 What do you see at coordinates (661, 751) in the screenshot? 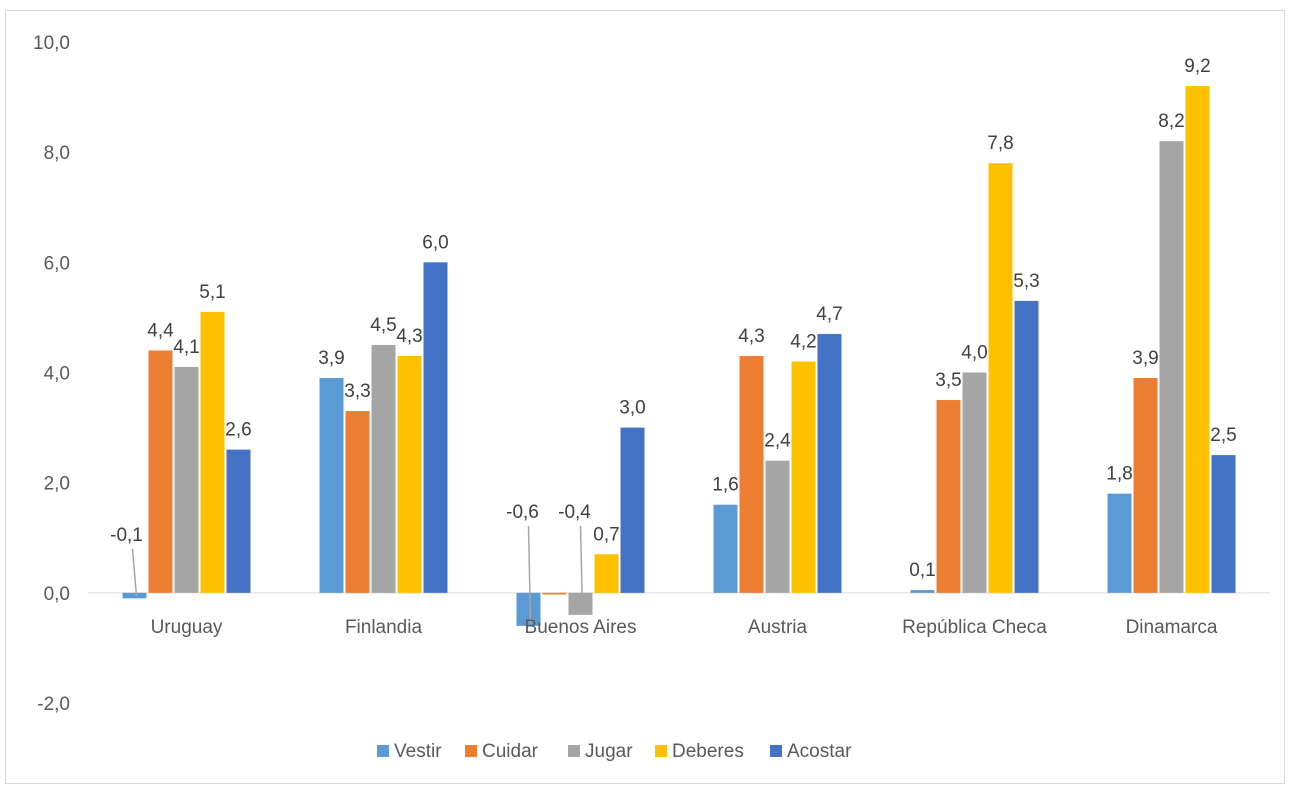
I see `legend-swatch-deberes` at bounding box center [661, 751].